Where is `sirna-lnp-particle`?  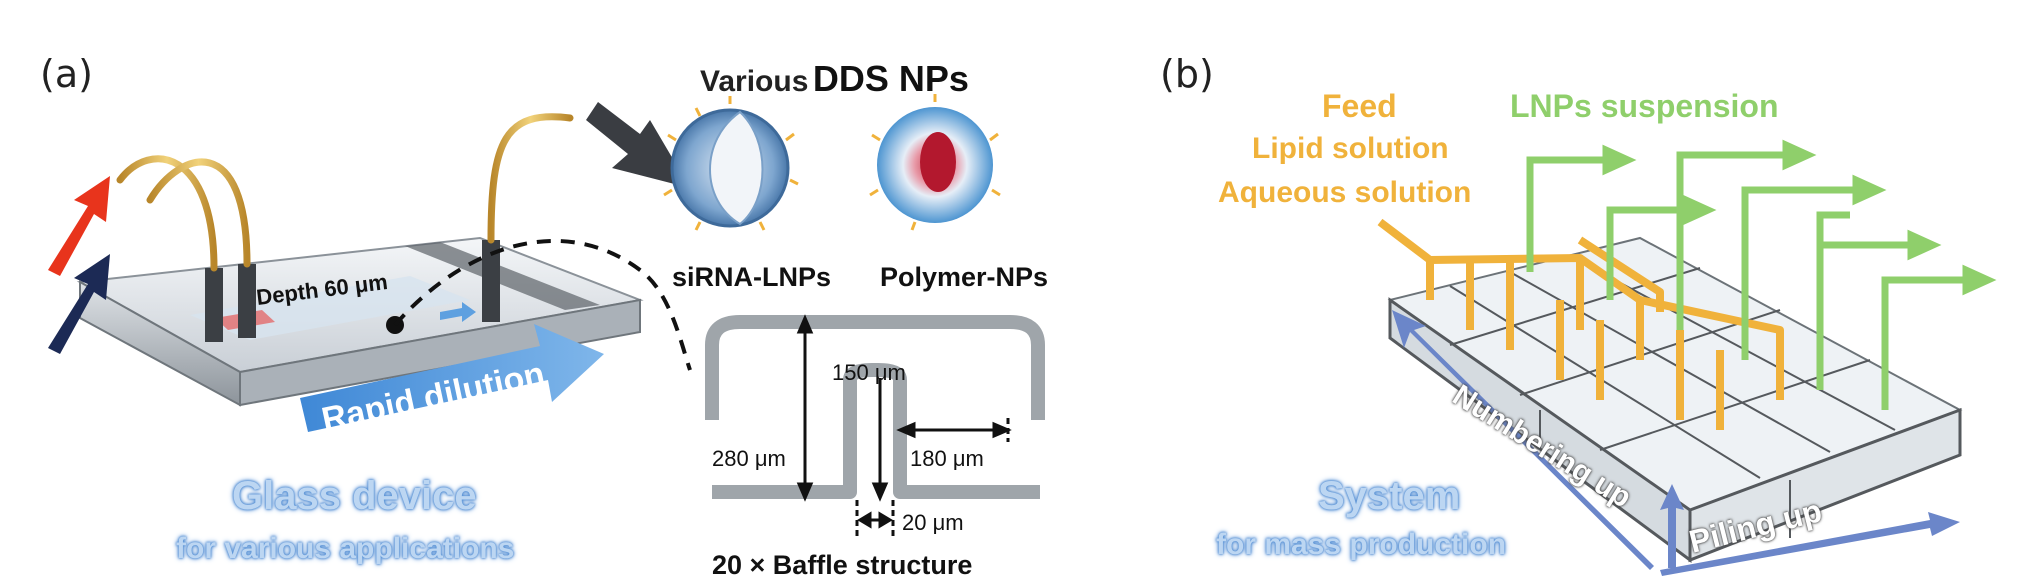 sirna-lnp-particle is located at coordinates (731, 163).